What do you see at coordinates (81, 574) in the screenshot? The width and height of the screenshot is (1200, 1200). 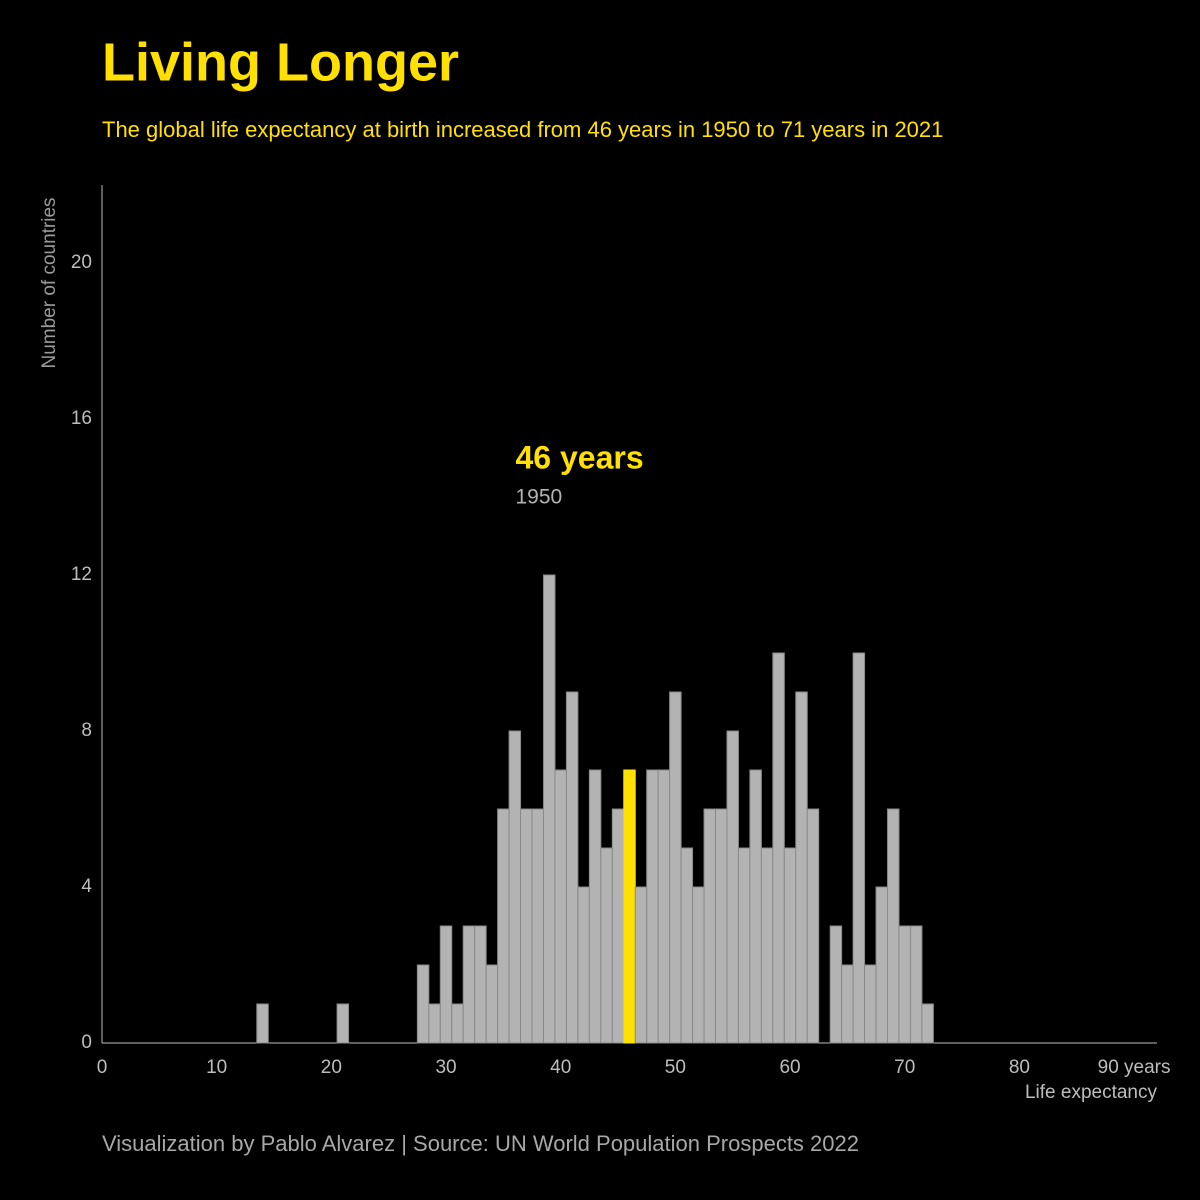 I see `y-tick-label: 12` at bounding box center [81, 574].